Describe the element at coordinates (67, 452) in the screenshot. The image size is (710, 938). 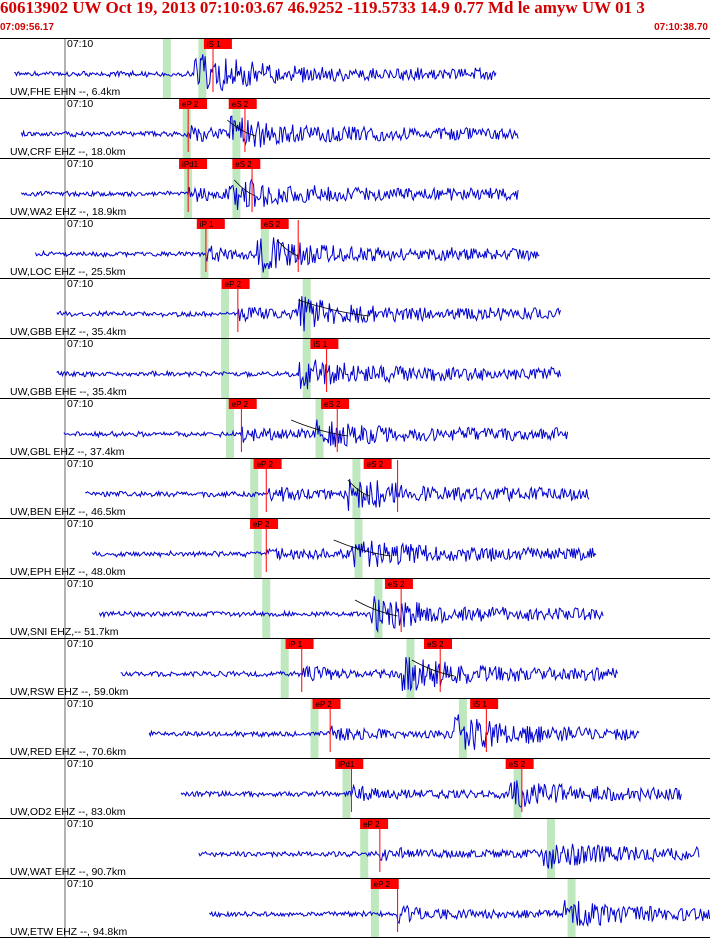
I see `station-label: UW,GBL EHZ --, 37.4km` at that location.